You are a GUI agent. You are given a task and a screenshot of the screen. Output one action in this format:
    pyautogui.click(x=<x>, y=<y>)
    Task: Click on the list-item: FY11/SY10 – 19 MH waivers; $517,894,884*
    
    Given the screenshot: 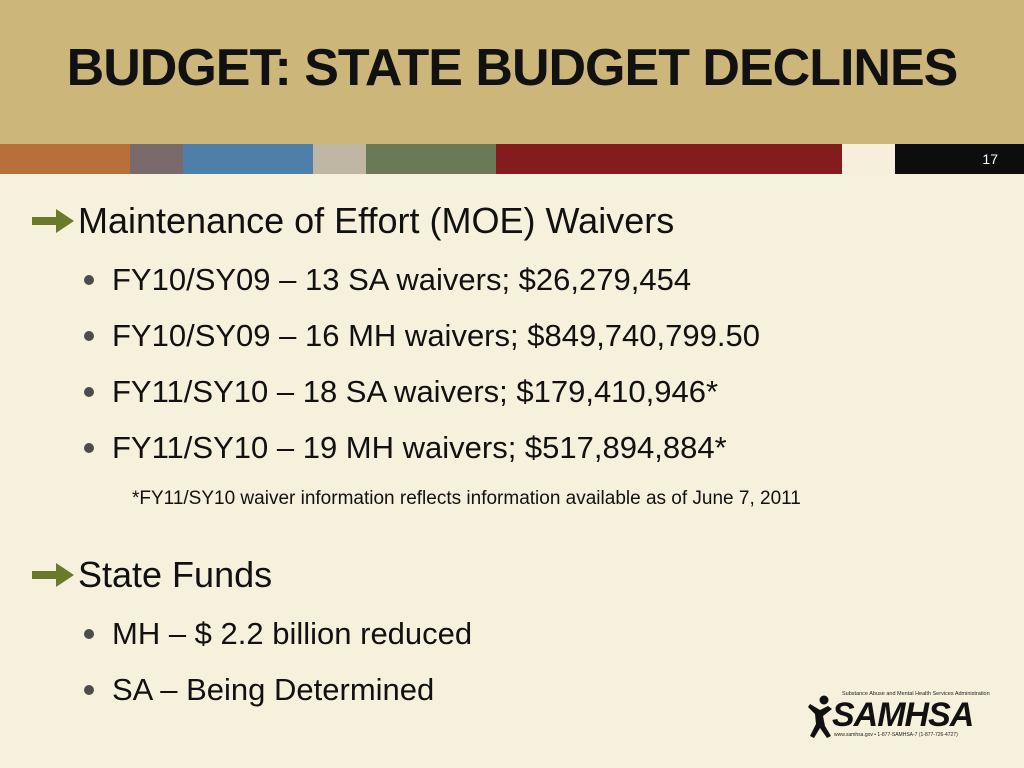 What is the action you would take?
    pyautogui.click(x=401, y=448)
    